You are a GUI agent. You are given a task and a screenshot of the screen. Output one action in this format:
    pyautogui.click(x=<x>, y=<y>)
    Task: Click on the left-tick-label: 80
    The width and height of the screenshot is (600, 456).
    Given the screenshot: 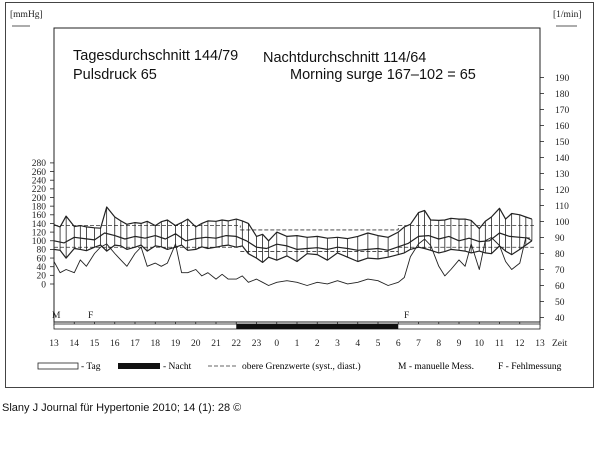 What is the action you would take?
    pyautogui.click(x=42, y=251)
    